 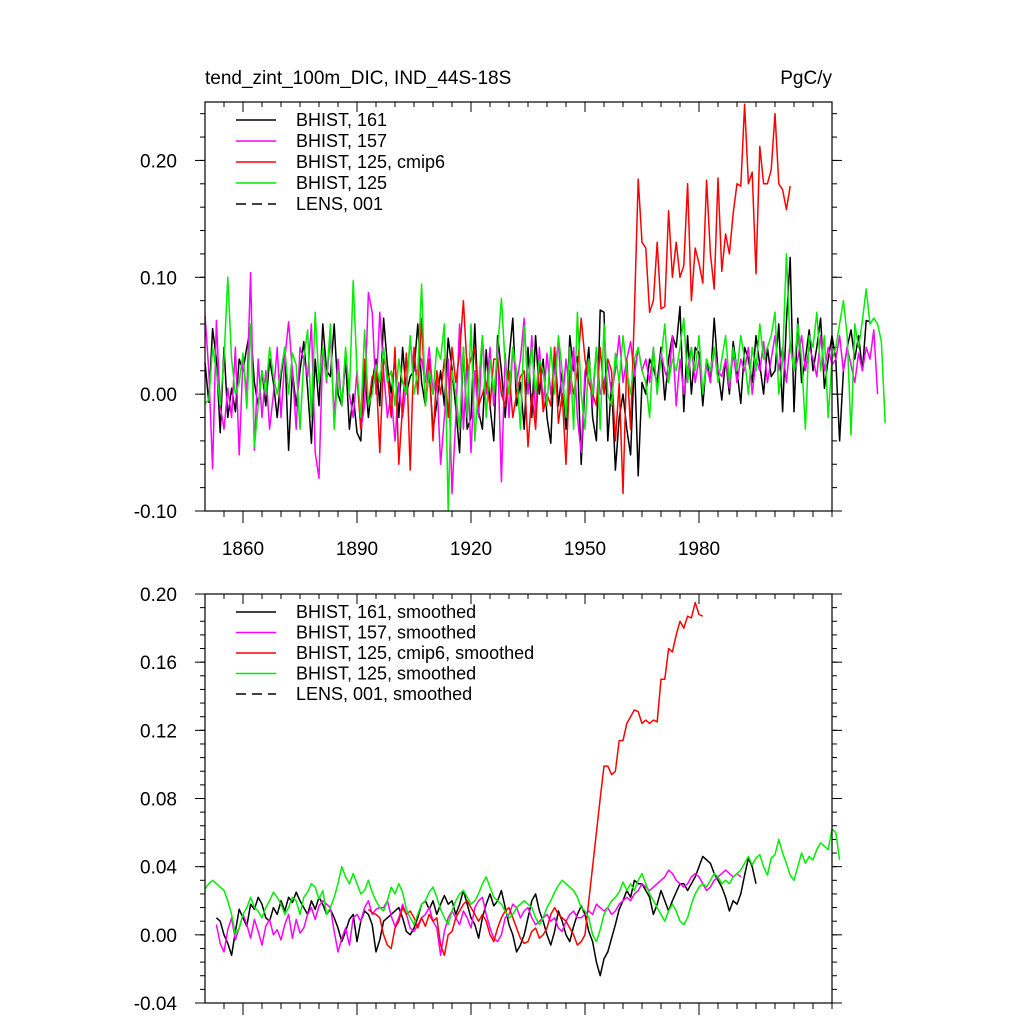 What do you see at coordinates (384, 694) in the screenshot?
I see `legend-label: LENS, 001, smoothed` at bounding box center [384, 694].